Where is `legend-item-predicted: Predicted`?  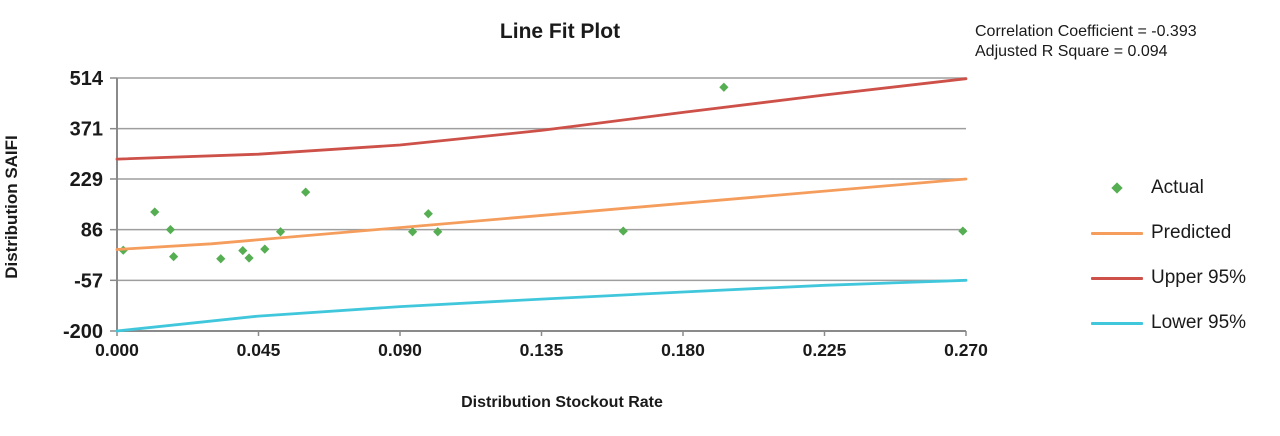 legend-item-predicted: Predicted is located at coordinates (1168, 233).